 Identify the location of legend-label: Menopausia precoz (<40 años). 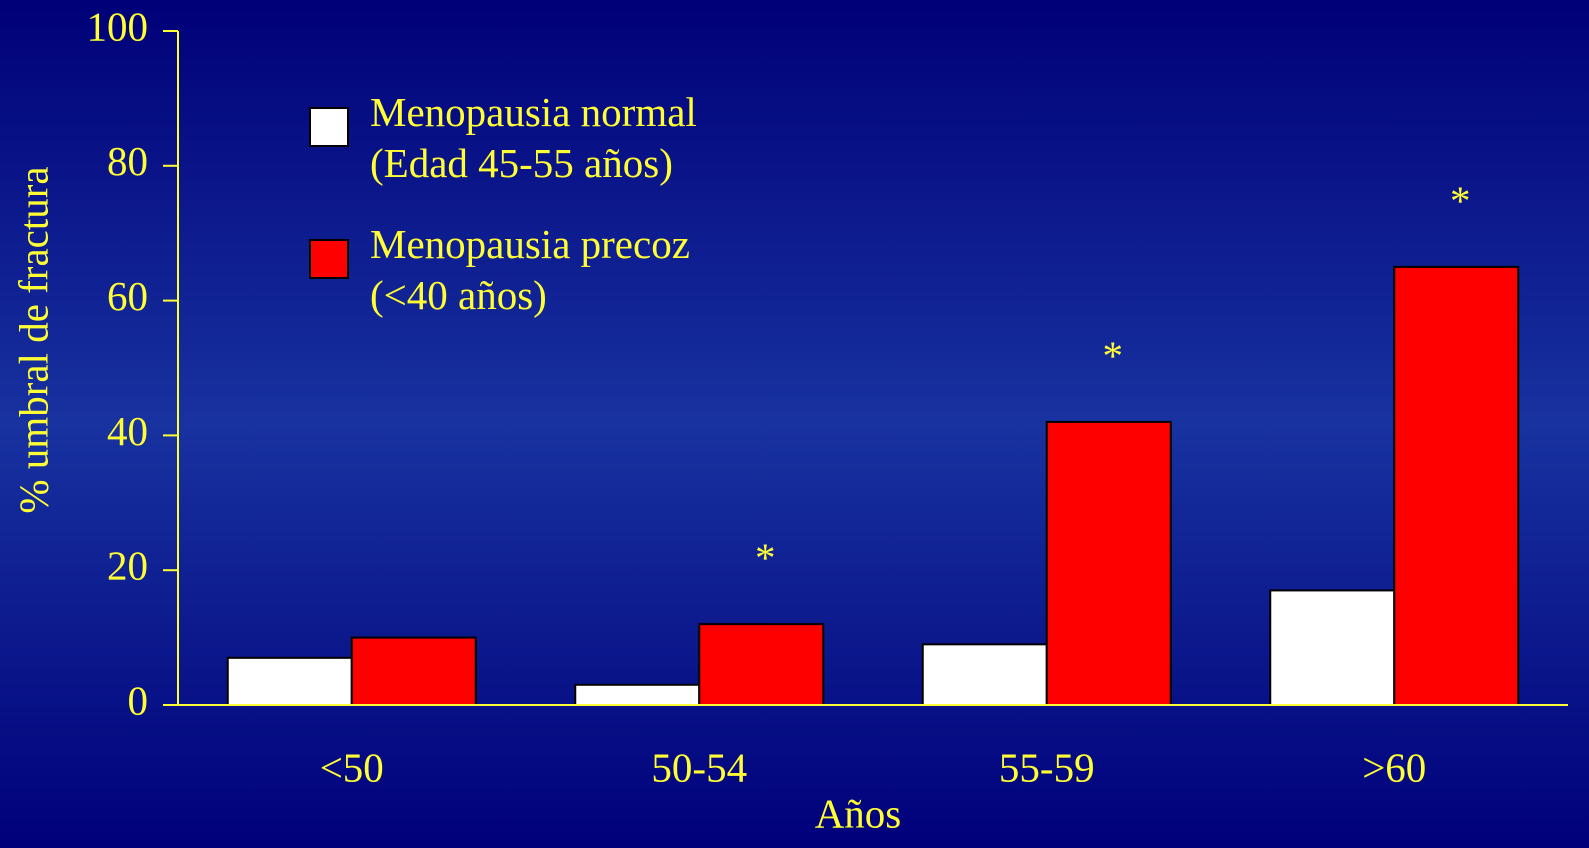
(530, 269).